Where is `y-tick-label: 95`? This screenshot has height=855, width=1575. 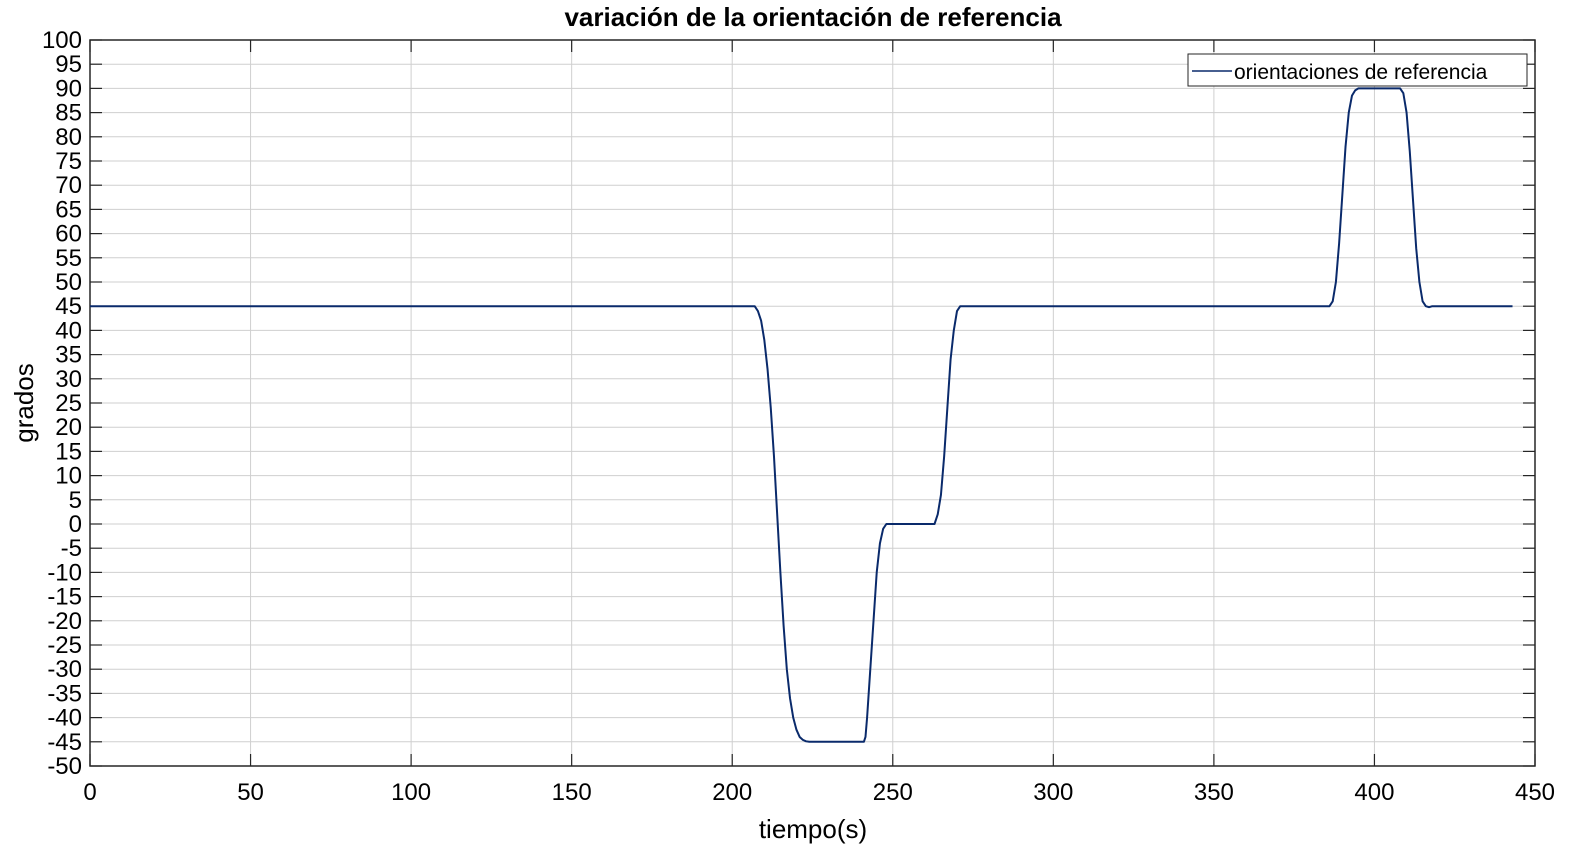
y-tick-label: 95 is located at coordinates (68, 64).